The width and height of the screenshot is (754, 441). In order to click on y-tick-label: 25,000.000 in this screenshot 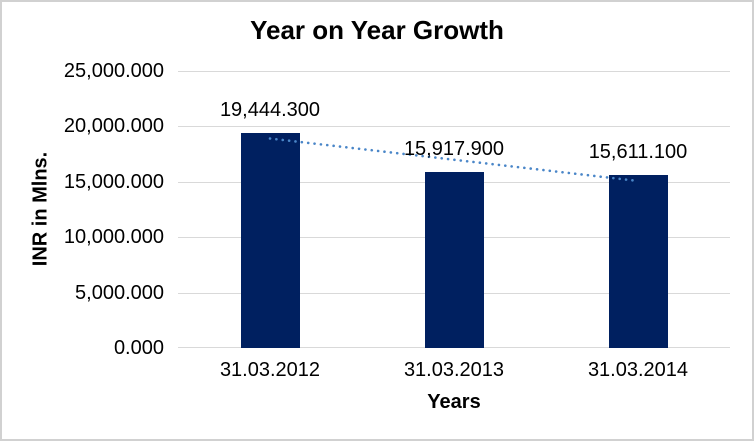, I will do `click(113, 71)`.